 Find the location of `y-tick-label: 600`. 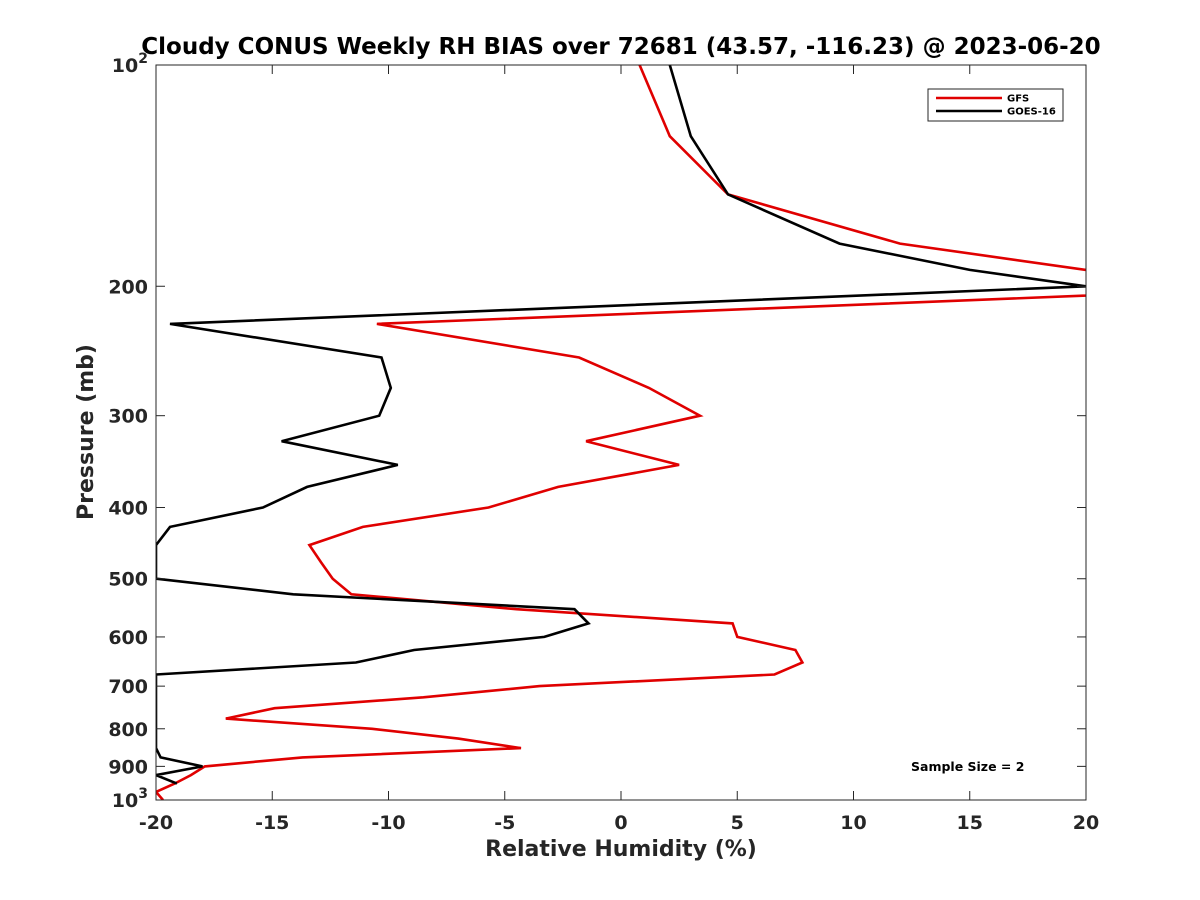

y-tick-label: 600 is located at coordinates (128, 638).